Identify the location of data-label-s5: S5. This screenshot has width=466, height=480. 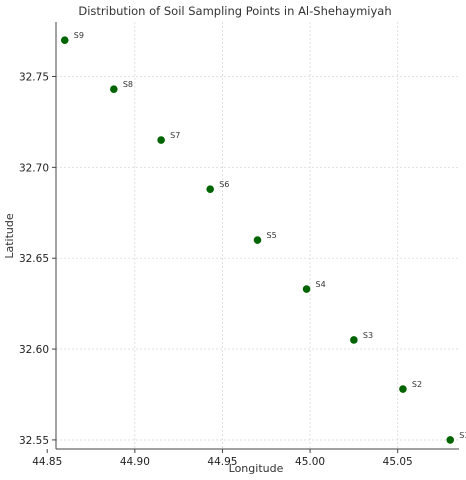
(272, 235).